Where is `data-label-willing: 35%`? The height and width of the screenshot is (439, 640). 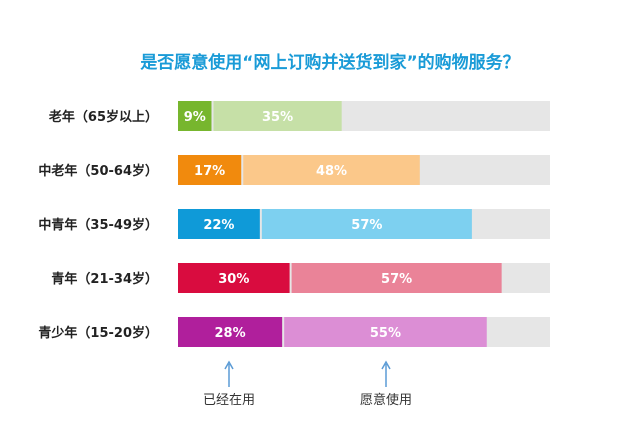
data-label-willing: 35% is located at coordinates (277, 117).